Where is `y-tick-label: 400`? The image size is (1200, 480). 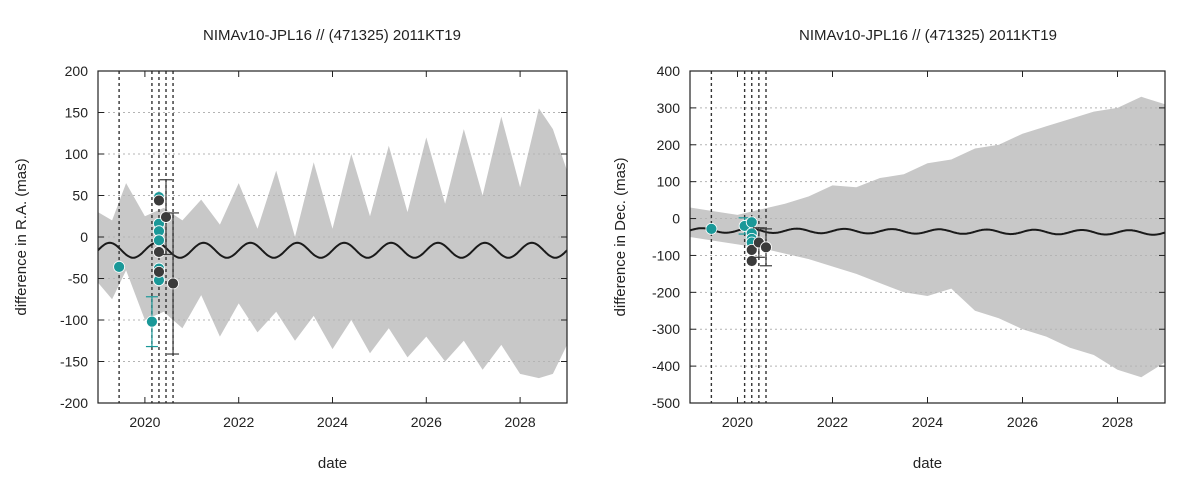 y-tick-label: 400 is located at coordinates (669, 71).